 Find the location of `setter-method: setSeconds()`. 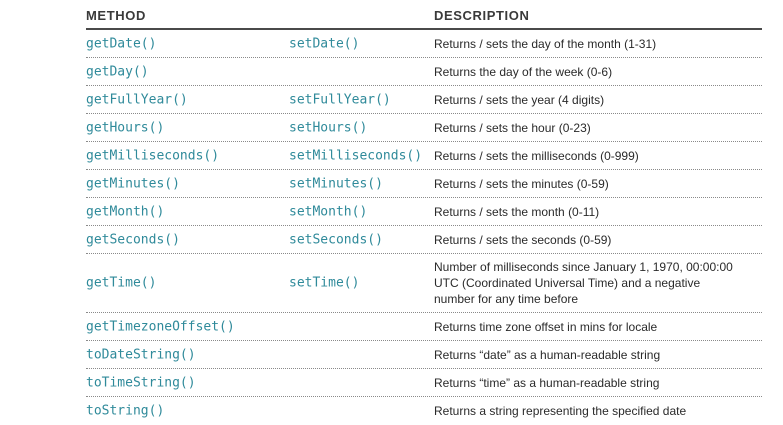

setter-method: setSeconds() is located at coordinates (336, 239).